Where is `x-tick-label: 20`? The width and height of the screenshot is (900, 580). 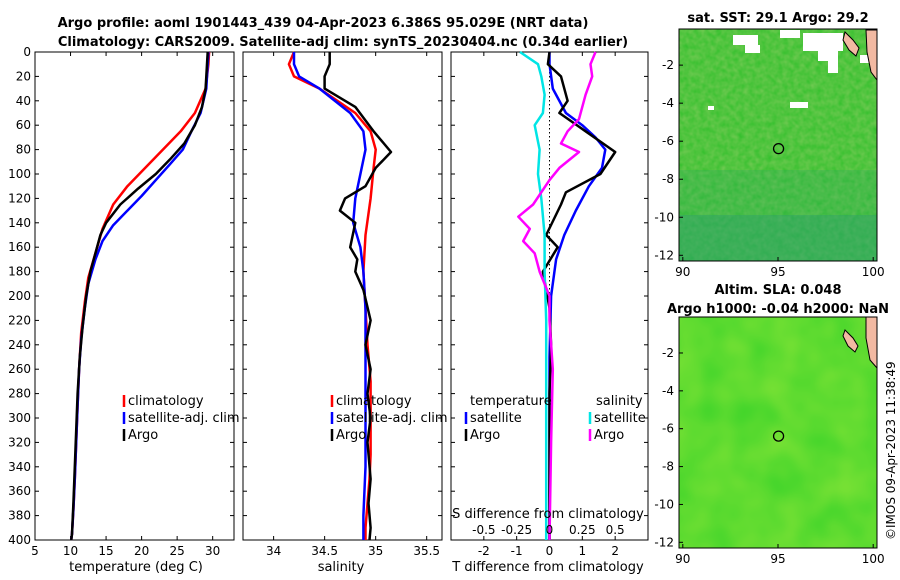
x-tick-label: 20 is located at coordinates (141, 551).